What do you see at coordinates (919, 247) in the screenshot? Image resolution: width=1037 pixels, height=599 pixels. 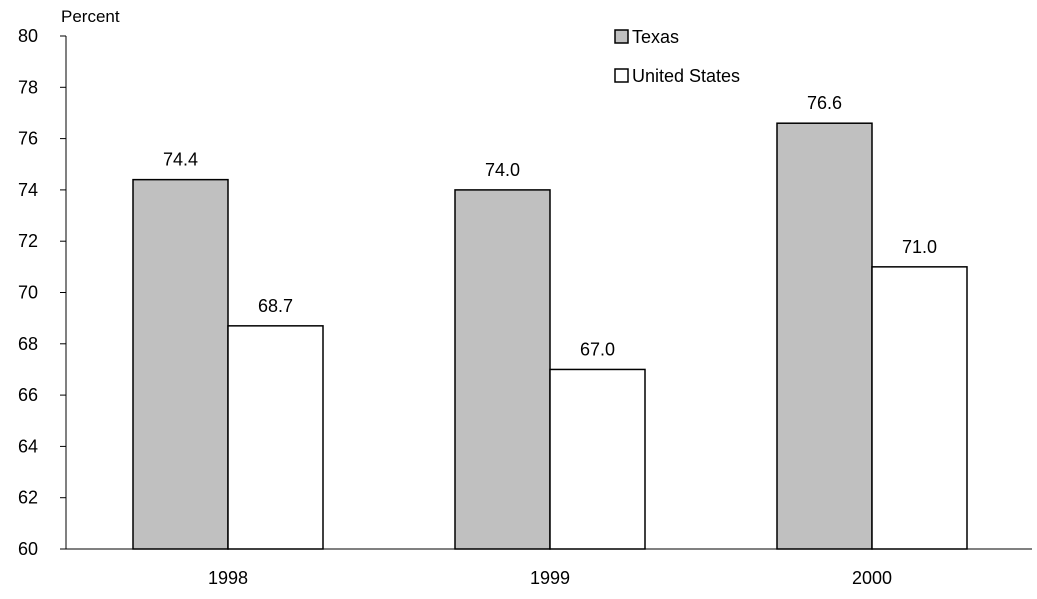 I see `data-label: 71.0` at bounding box center [919, 247].